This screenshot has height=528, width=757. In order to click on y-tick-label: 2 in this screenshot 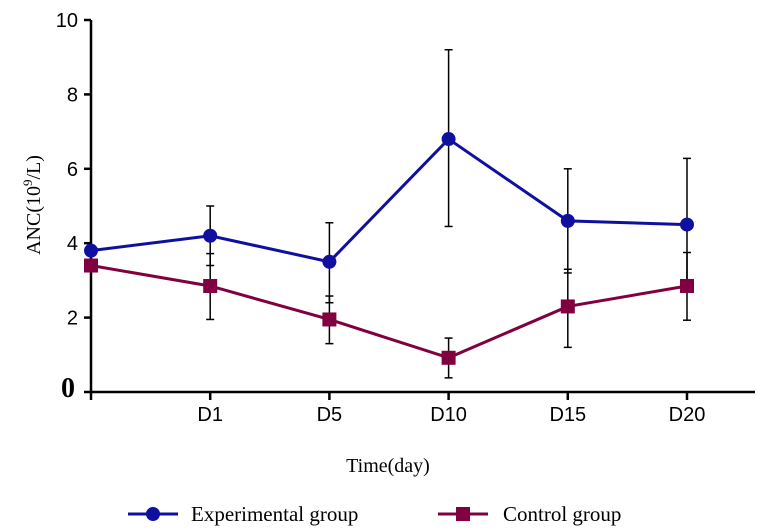, I will do `click(72, 319)`.